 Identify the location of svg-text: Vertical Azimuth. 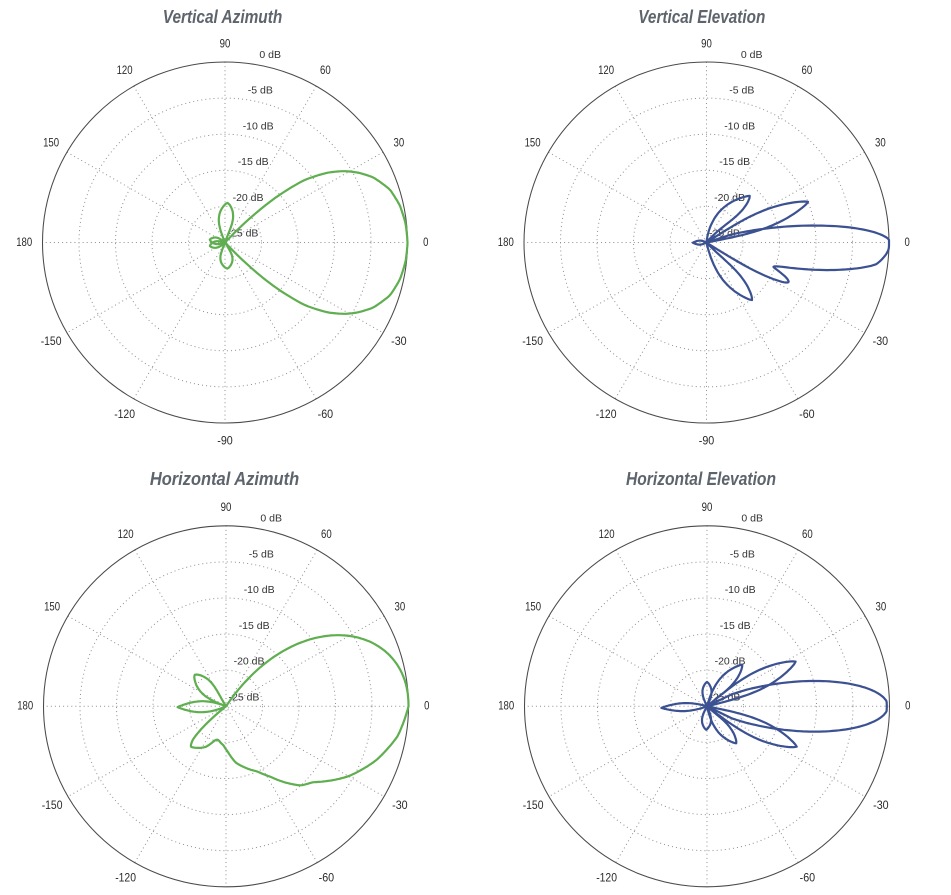
(223, 16).